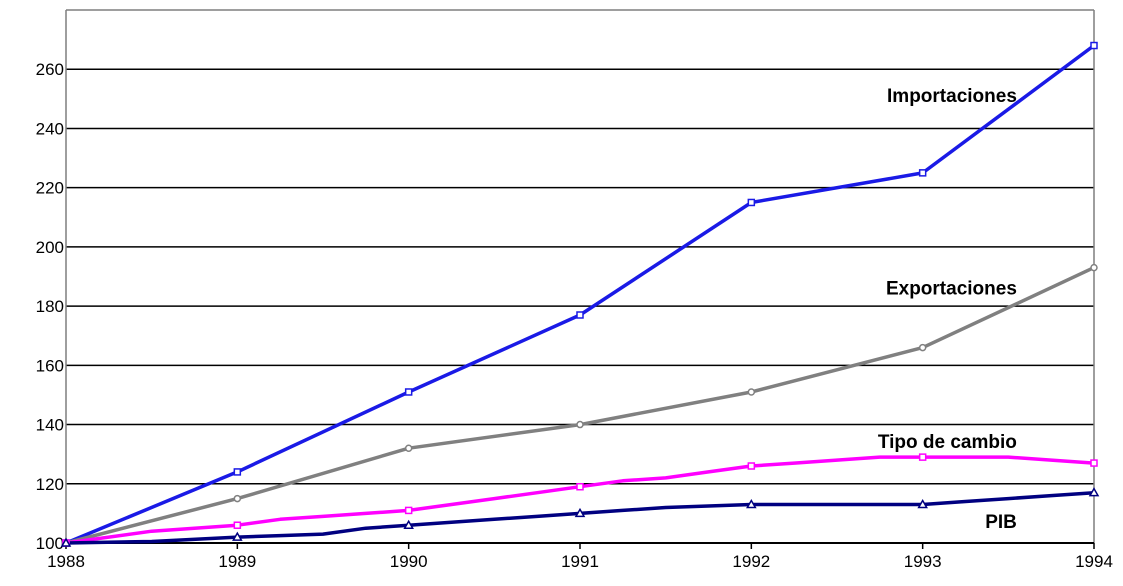 This screenshot has width=1123, height=586. What do you see at coordinates (66, 561) in the screenshot?
I see `x-tick-label-1988: 1988` at bounding box center [66, 561].